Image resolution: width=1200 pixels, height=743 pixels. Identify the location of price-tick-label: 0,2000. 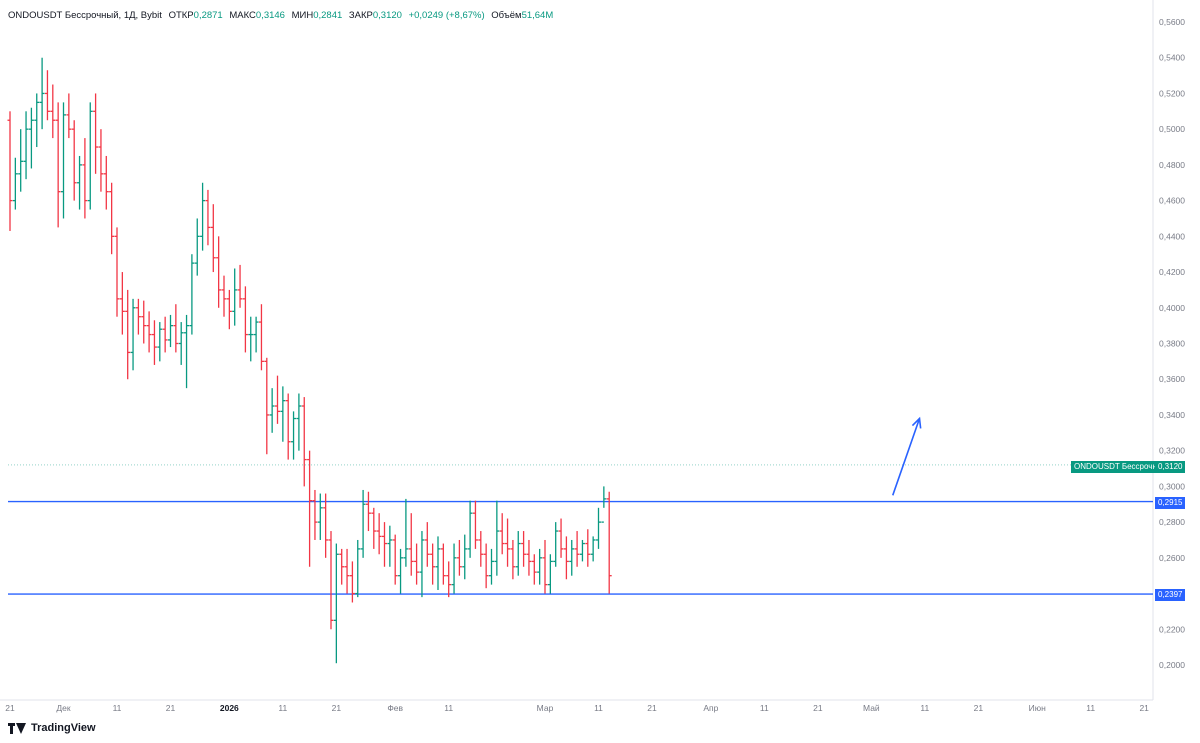
(1172, 665).